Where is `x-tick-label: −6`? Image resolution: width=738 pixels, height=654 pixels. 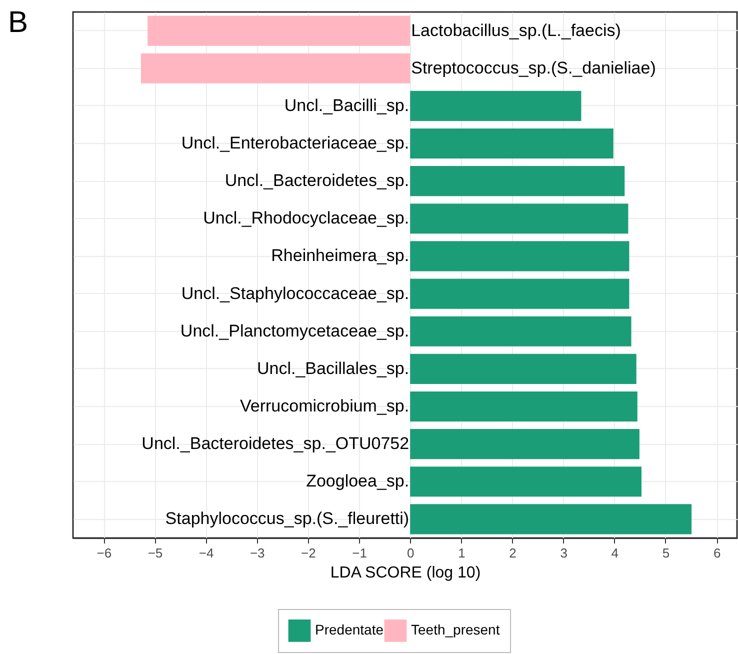
x-tick-label: −6 is located at coordinates (104, 553).